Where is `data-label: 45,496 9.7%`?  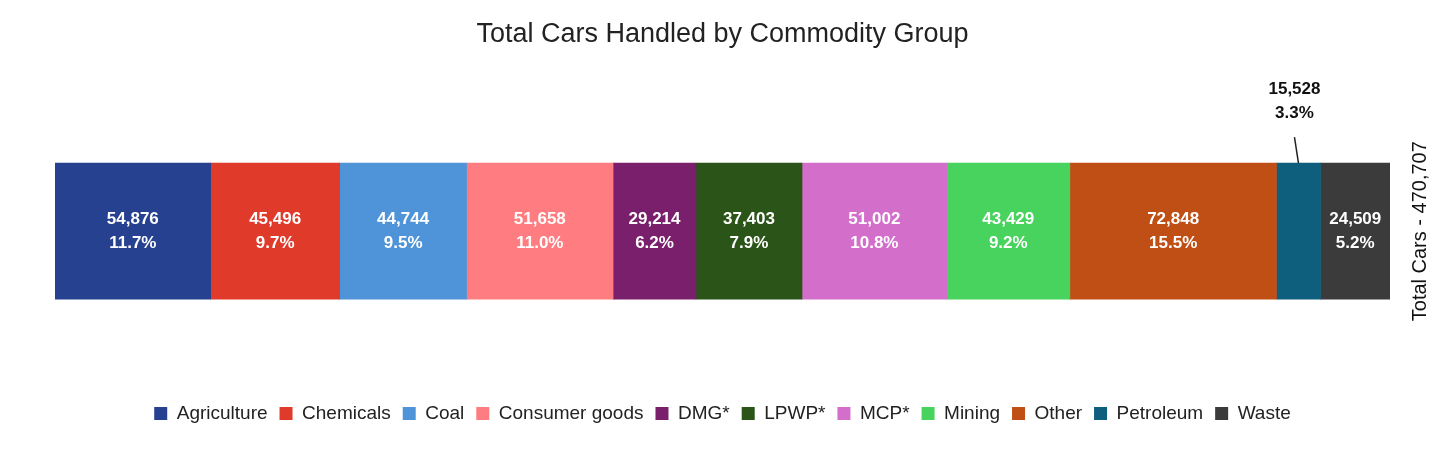 data-label: 45,496 9.7% is located at coordinates (275, 230).